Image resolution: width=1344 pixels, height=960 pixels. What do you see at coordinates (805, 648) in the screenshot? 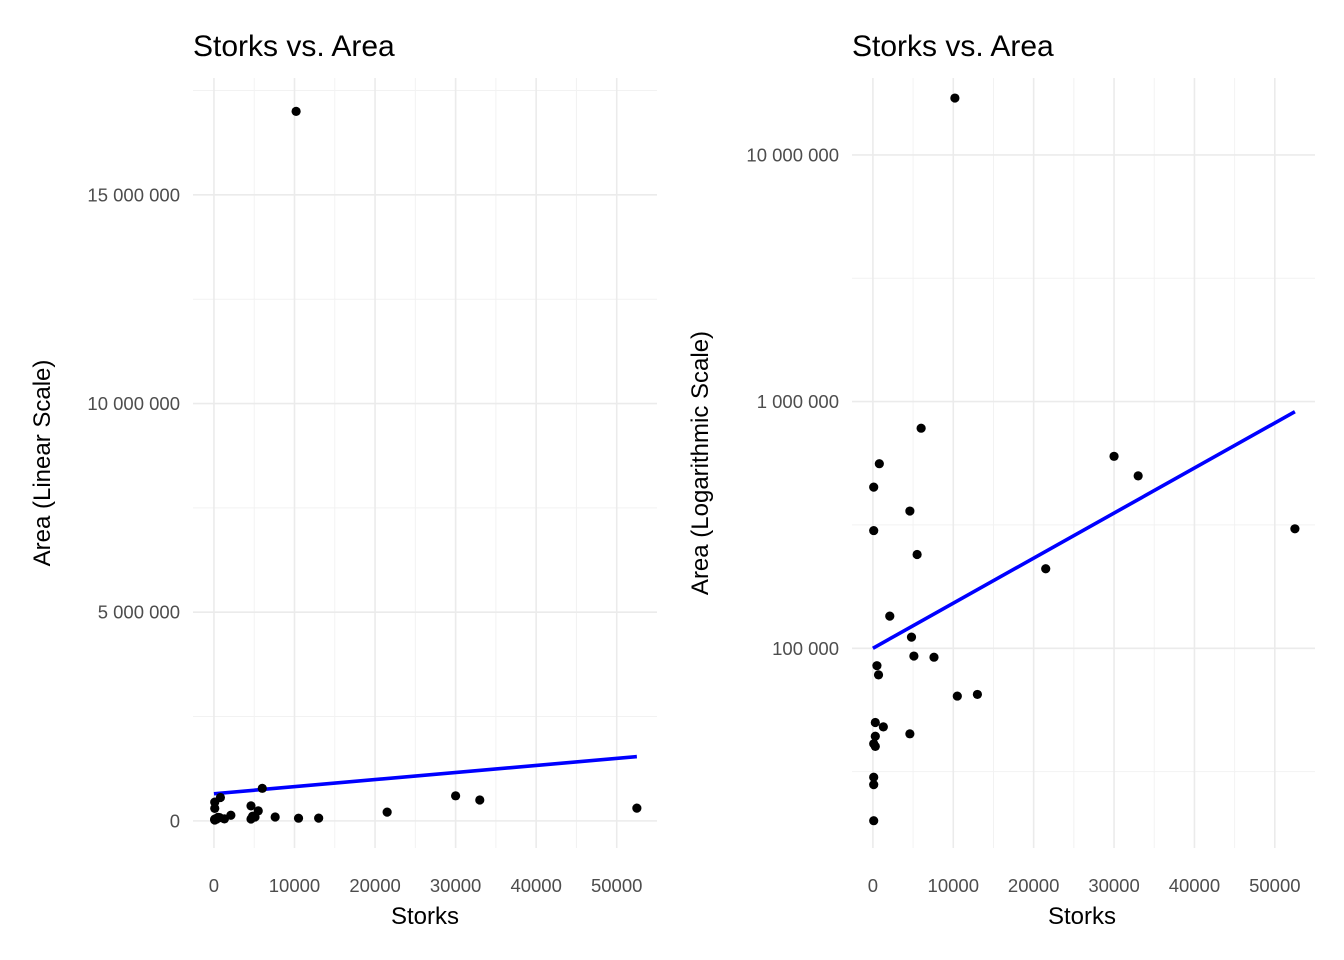
I see `y-tick-label: 100 000` at bounding box center [805, 648].